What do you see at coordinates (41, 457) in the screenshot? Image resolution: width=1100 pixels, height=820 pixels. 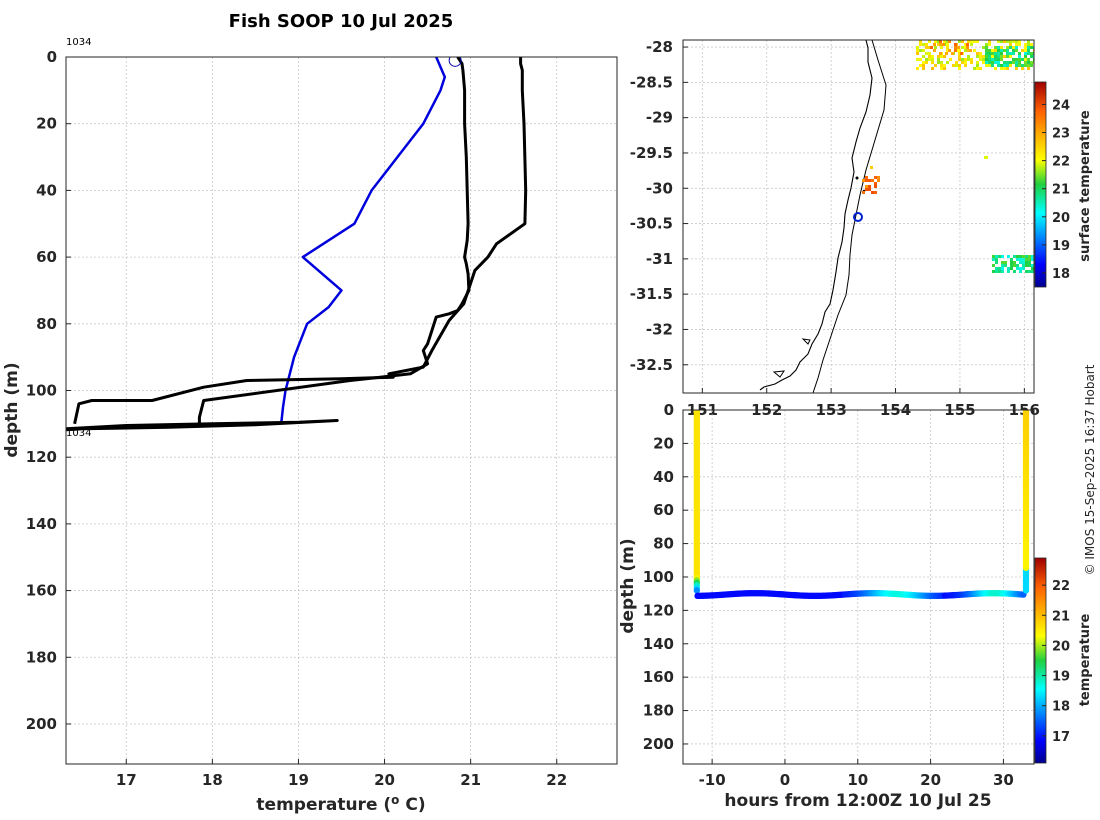 I see `y-tick-label: 120` at bounding box center [41, 457].